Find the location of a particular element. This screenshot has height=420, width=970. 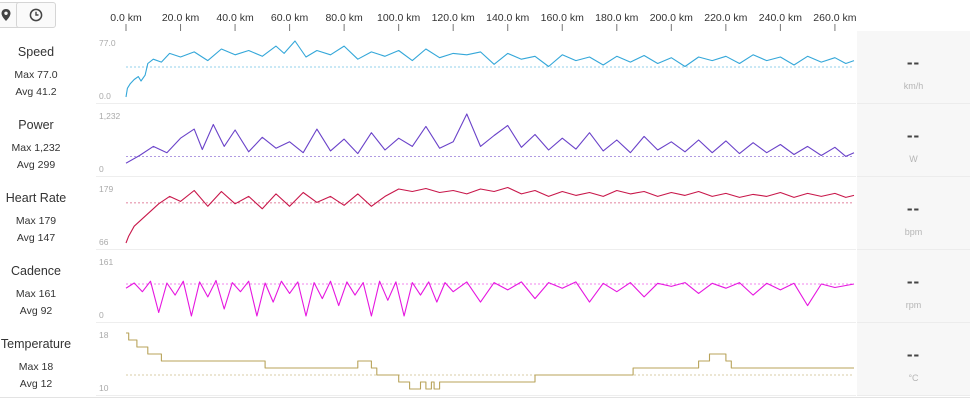

cadence-series-line is located at coordinates (490, 298).